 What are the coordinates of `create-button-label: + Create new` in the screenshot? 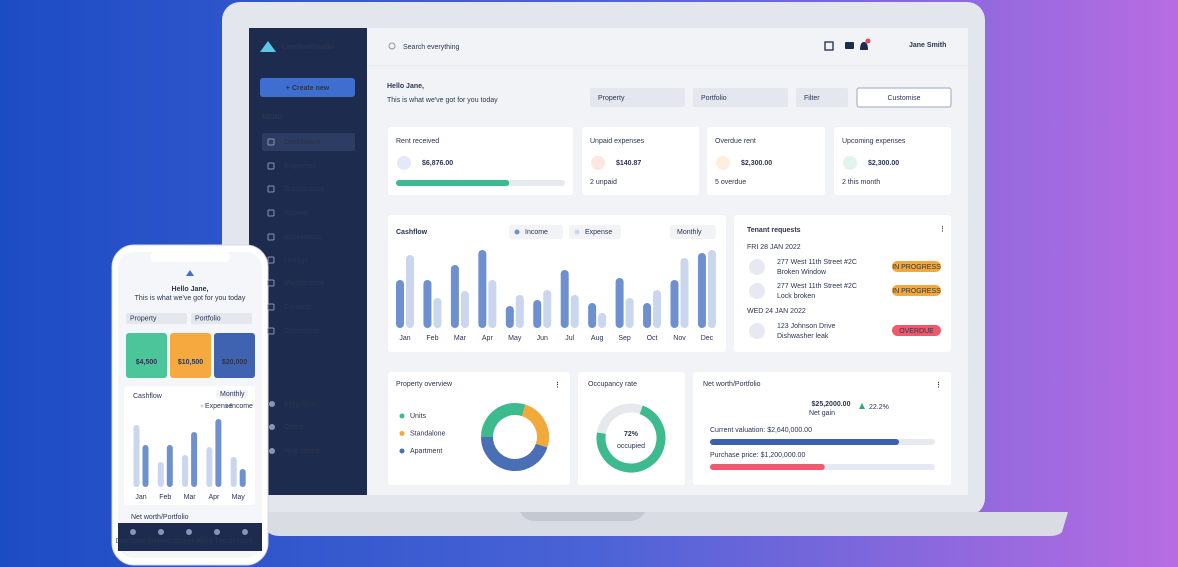 It's located at (308, 88).